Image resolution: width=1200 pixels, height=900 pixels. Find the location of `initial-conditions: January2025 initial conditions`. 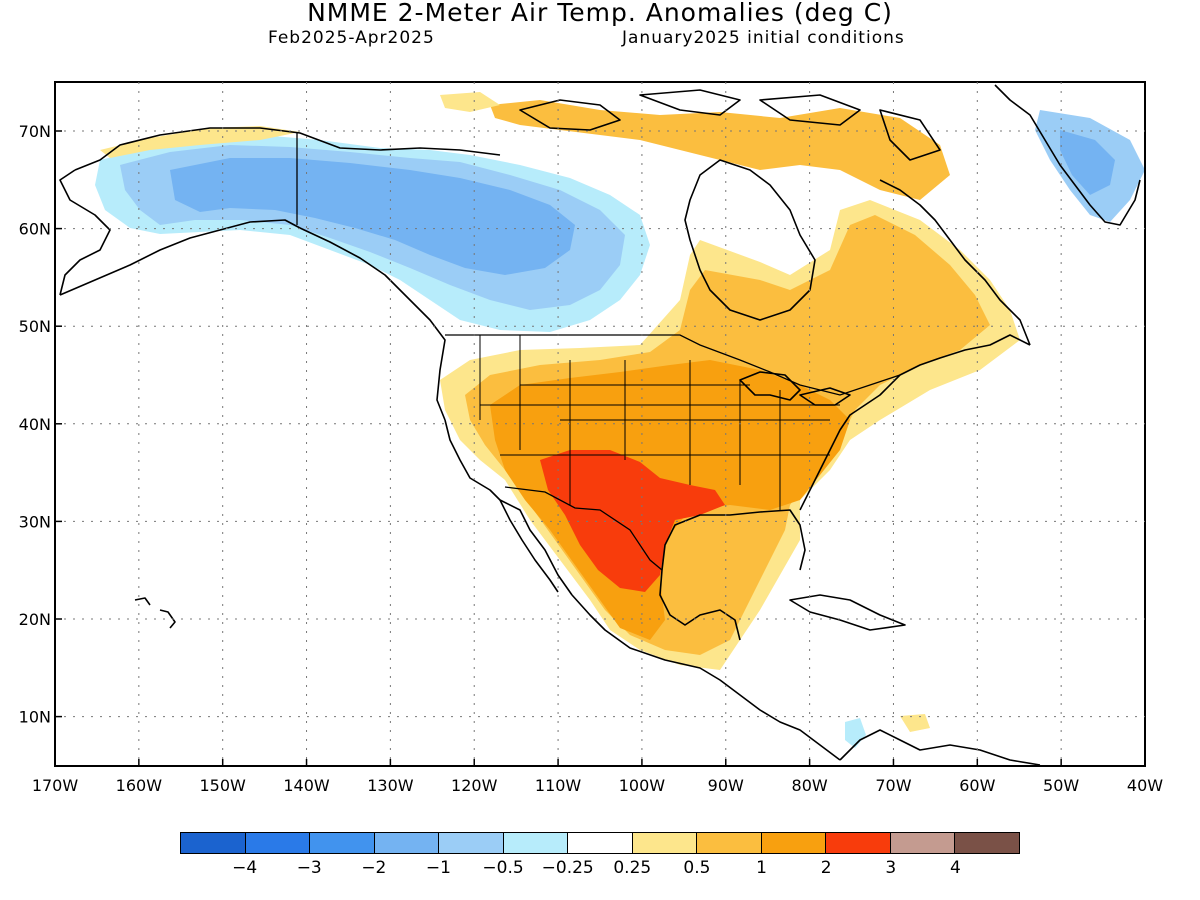

initial-conditions: January2025 initial conditions is located at coordinates (763, 38).